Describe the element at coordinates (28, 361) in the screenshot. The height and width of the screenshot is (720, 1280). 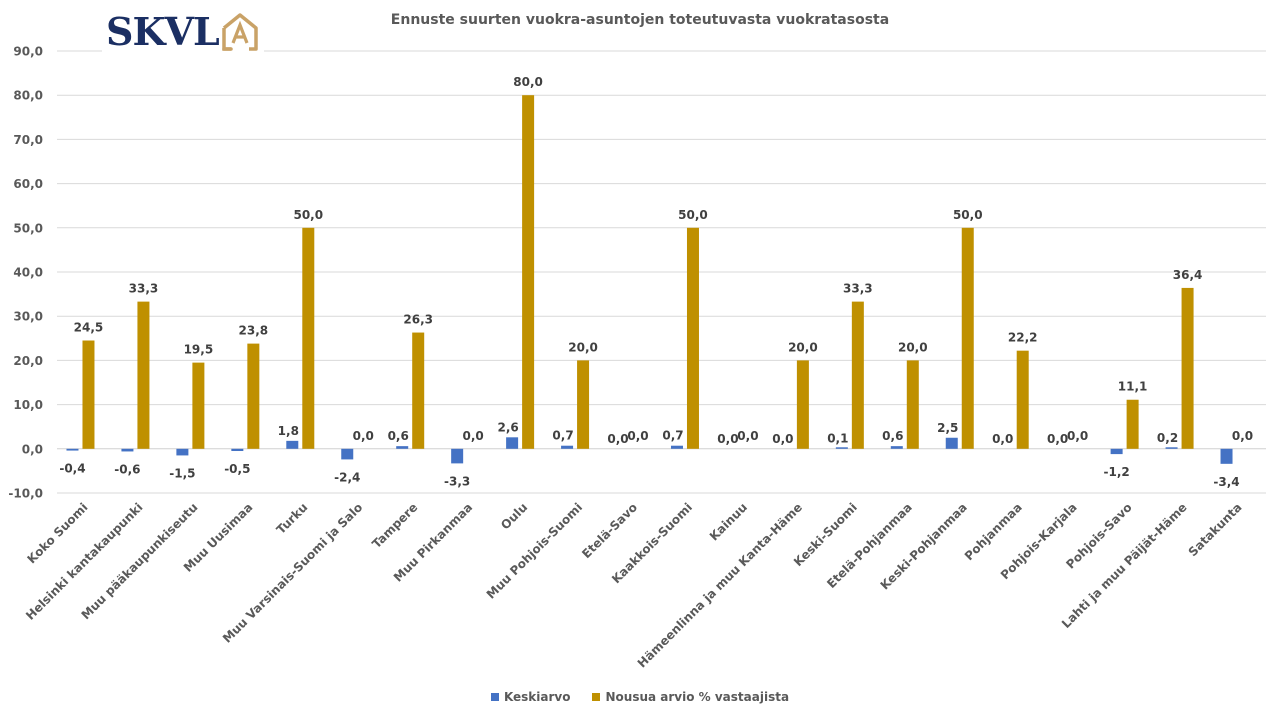
I see `y-tick-label: 20,0` at that location.